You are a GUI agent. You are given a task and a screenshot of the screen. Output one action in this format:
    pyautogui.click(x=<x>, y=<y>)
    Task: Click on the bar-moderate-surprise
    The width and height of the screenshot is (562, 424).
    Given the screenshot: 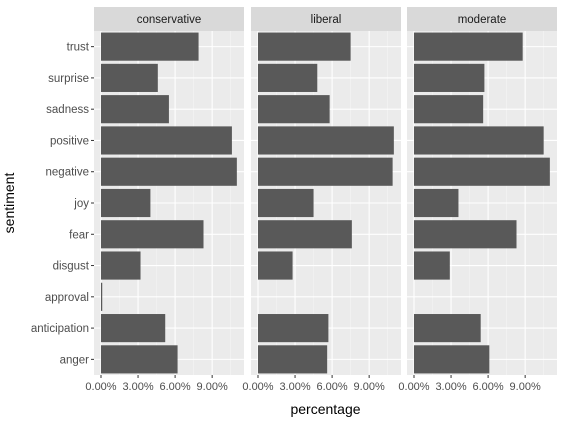 What is the action you would take?
    pyautogui.click(x=449, y=77)
    